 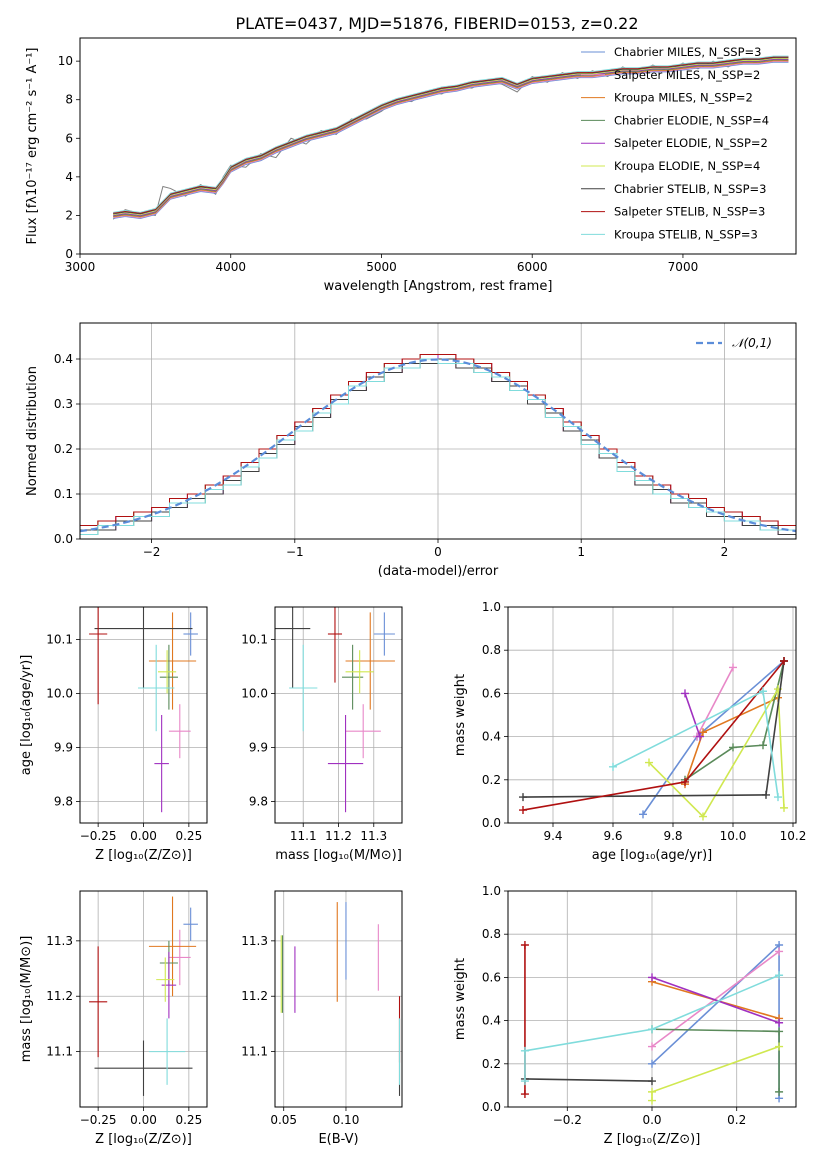 I want to click on x-tick-label: 6000, so click(x=532, y=267).